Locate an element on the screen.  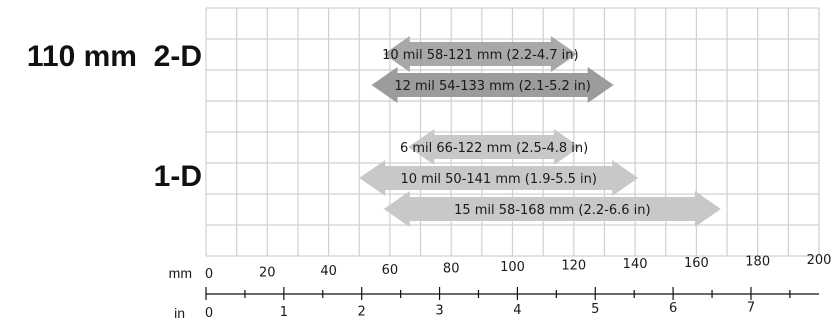
mm-tick-label: 0 is located at coordinates (209, 274).